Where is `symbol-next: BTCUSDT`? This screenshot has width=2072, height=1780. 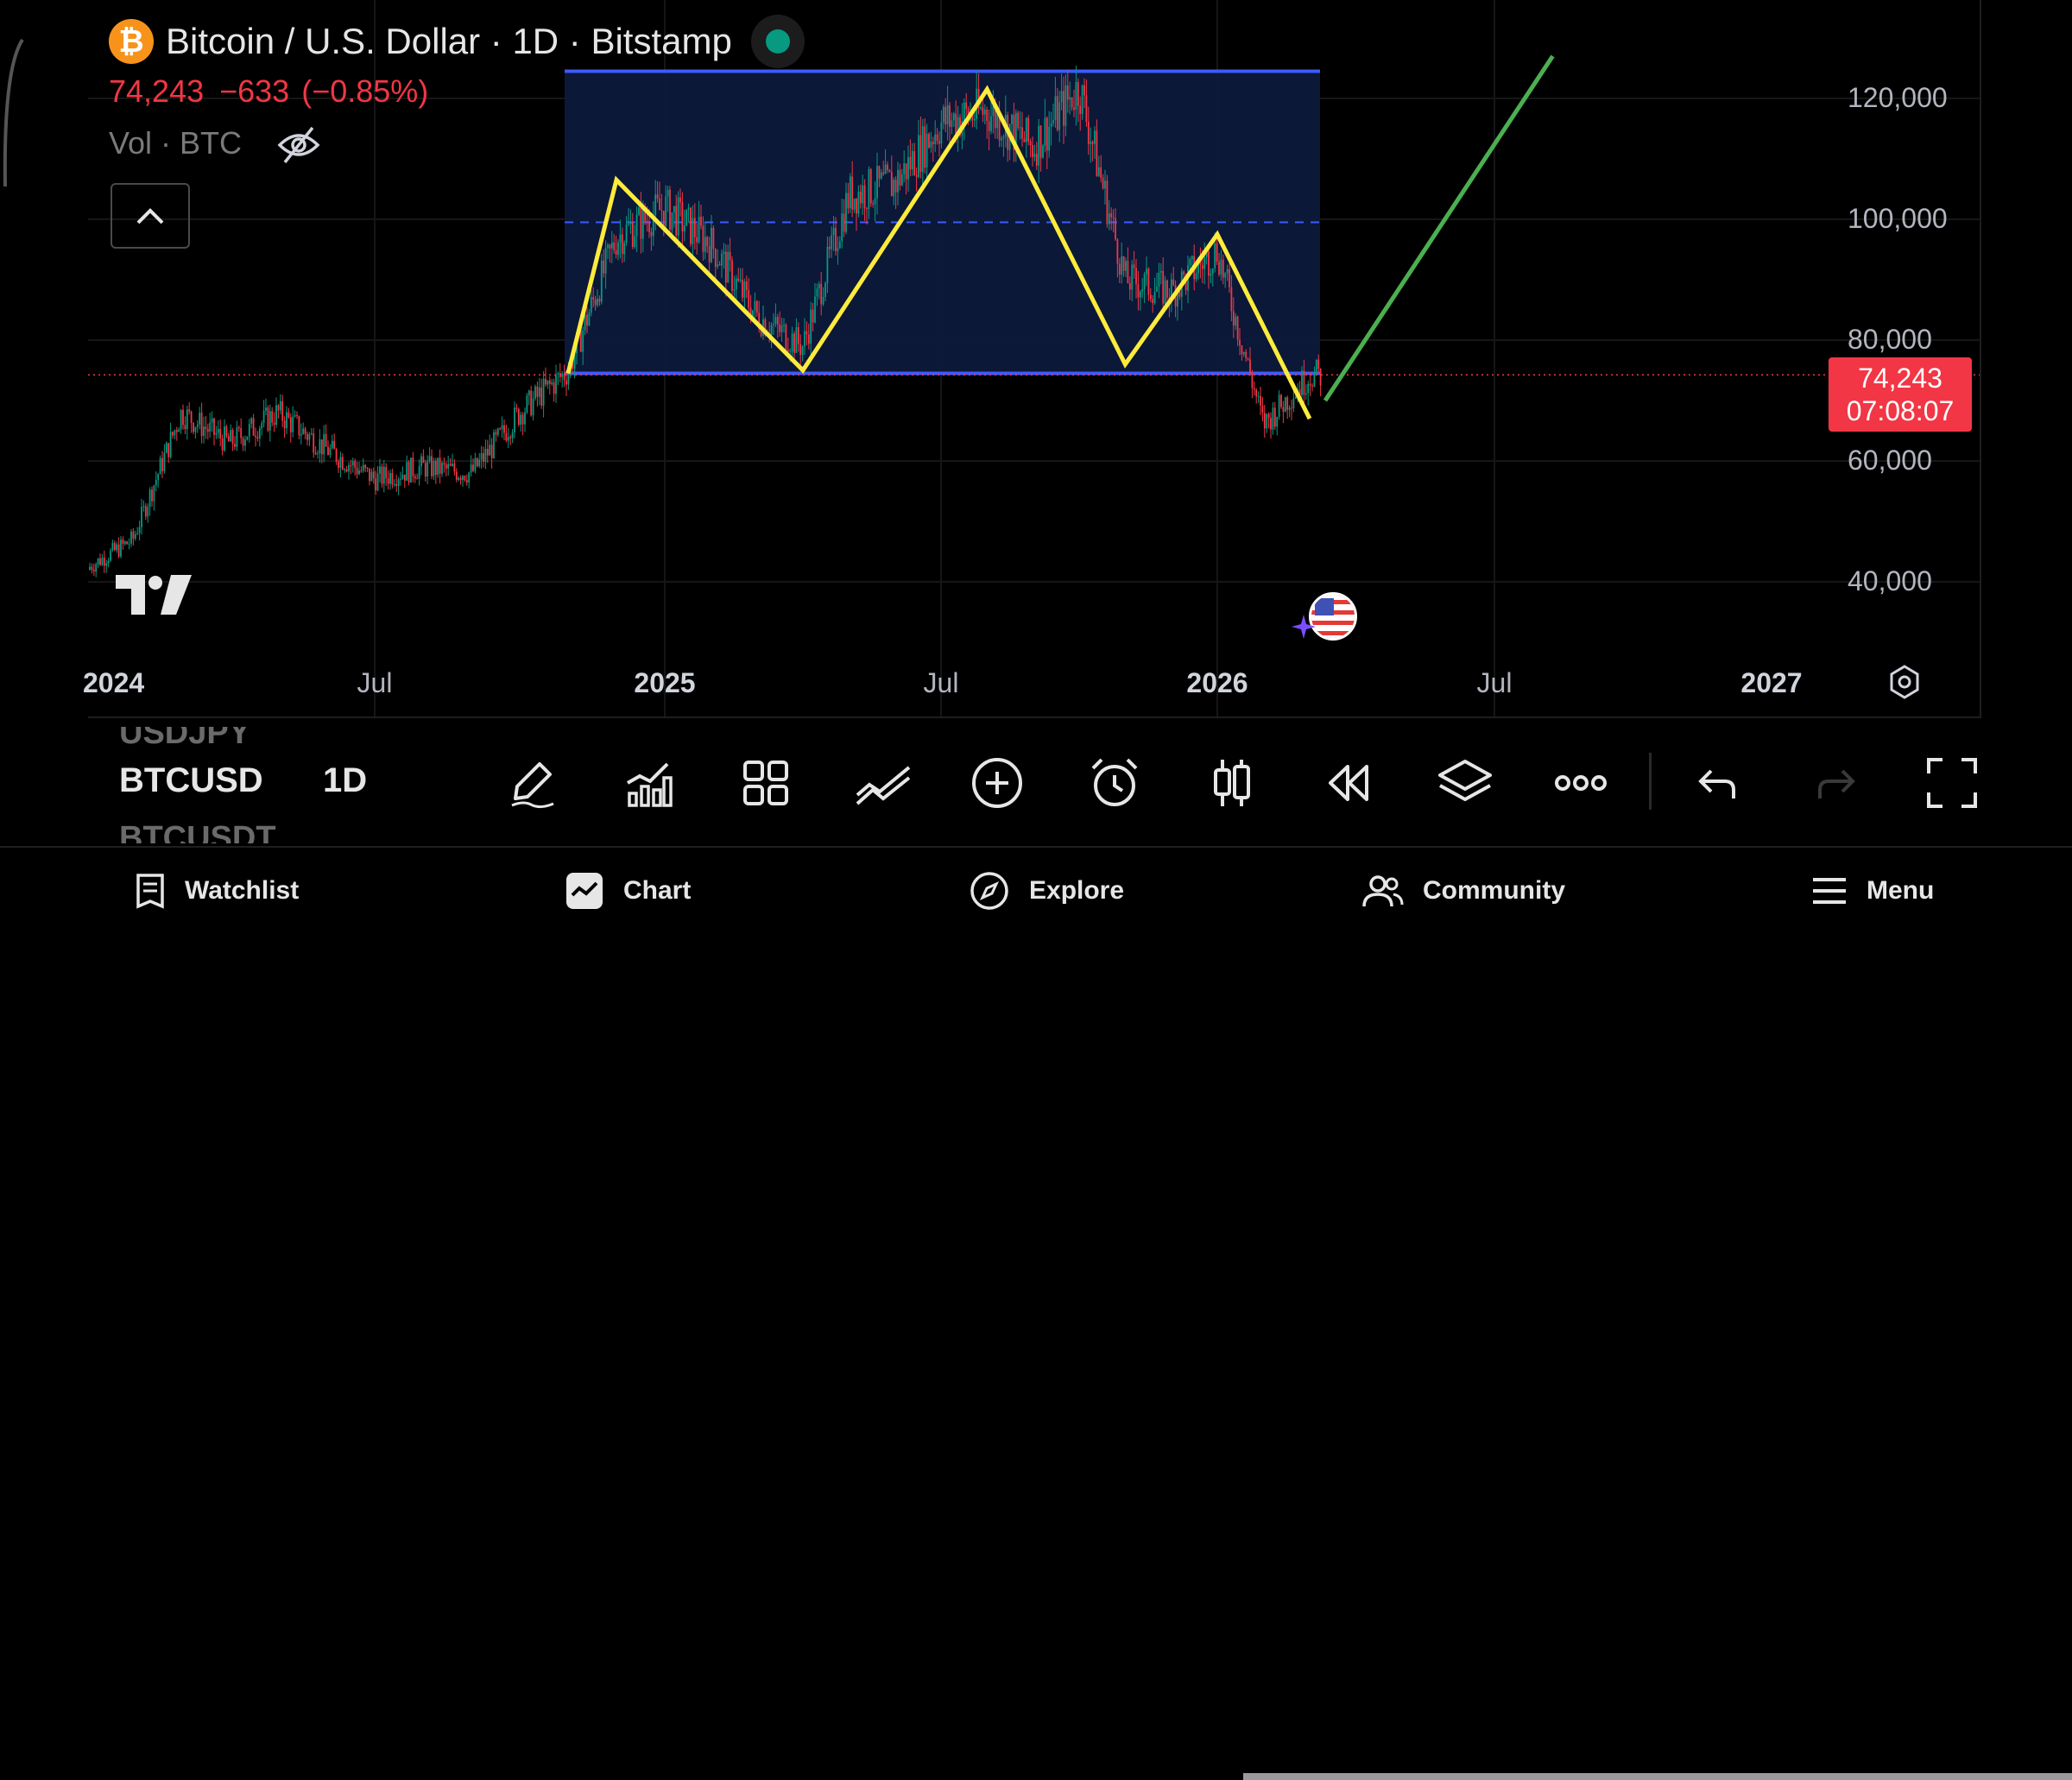 symbol-next: BTCUSDT is located at coordinates (197, 838).